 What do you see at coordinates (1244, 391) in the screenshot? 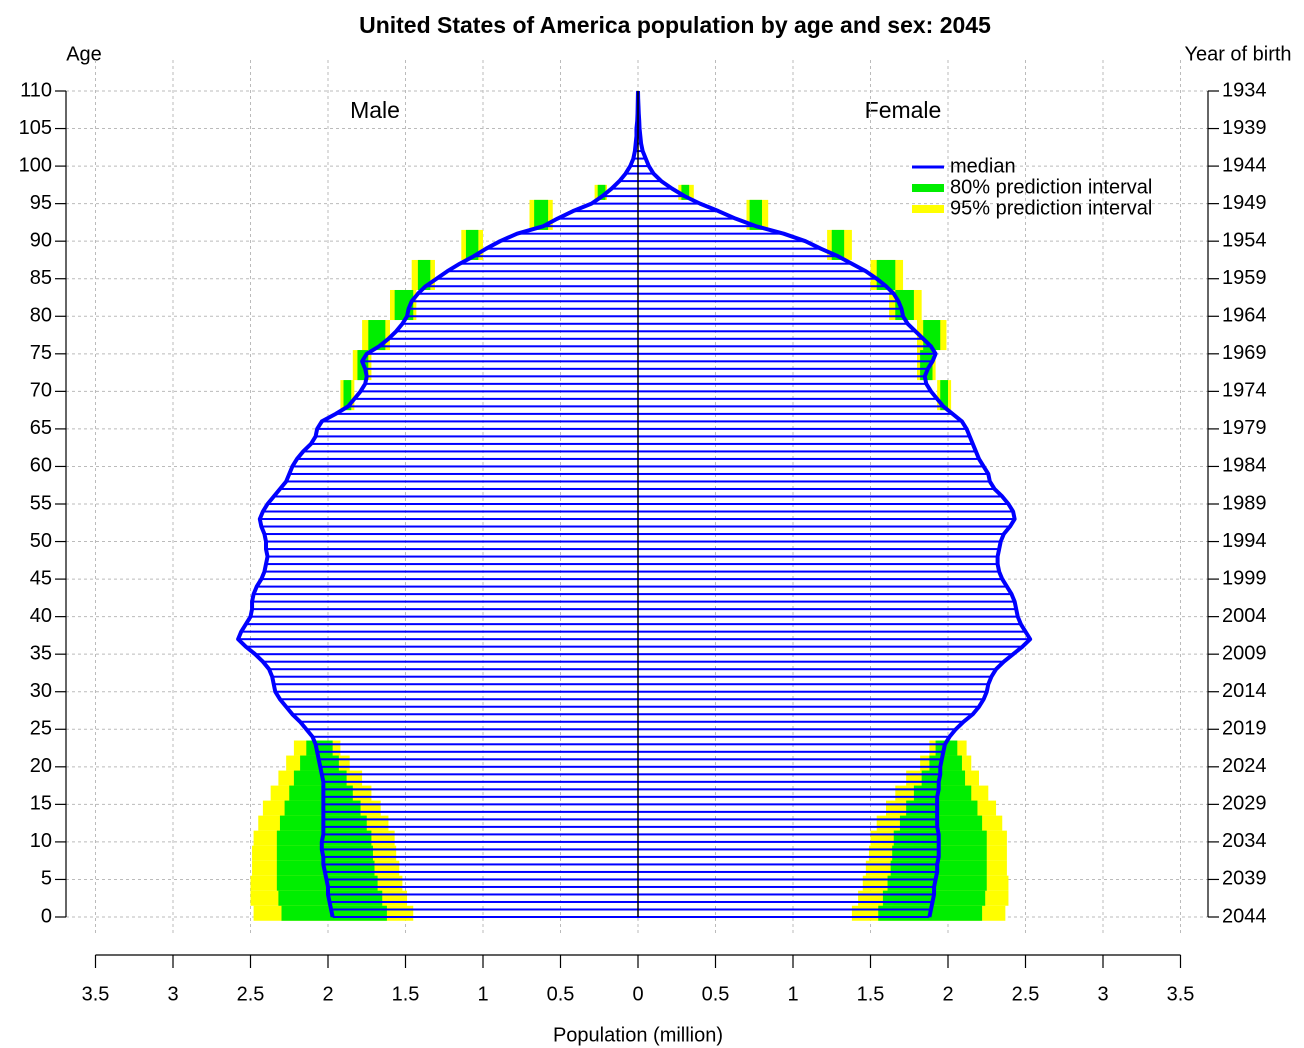
I see `y2-tick-label: 1974` at bounding box center [1244, 391].